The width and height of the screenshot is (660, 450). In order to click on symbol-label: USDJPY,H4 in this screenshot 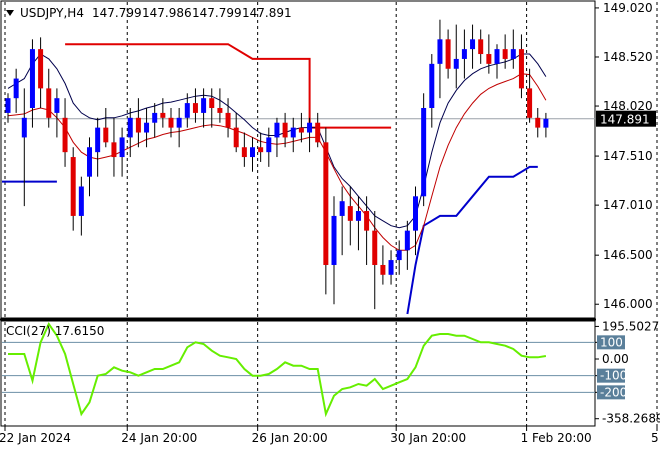, I will do `click(52, 13)`.